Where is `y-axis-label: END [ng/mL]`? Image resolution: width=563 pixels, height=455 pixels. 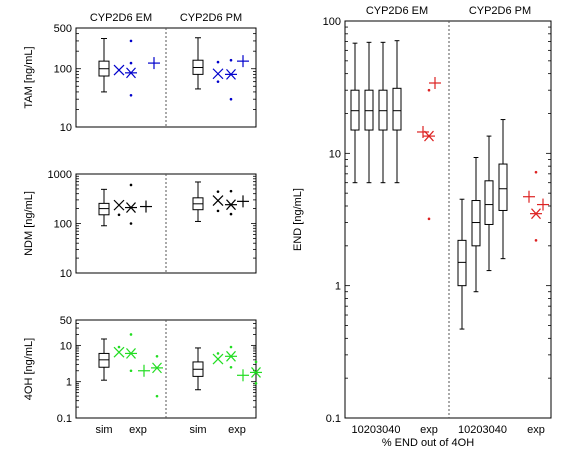 y-axis-label: END [ng/mL] is located at coordinates (298, 219).